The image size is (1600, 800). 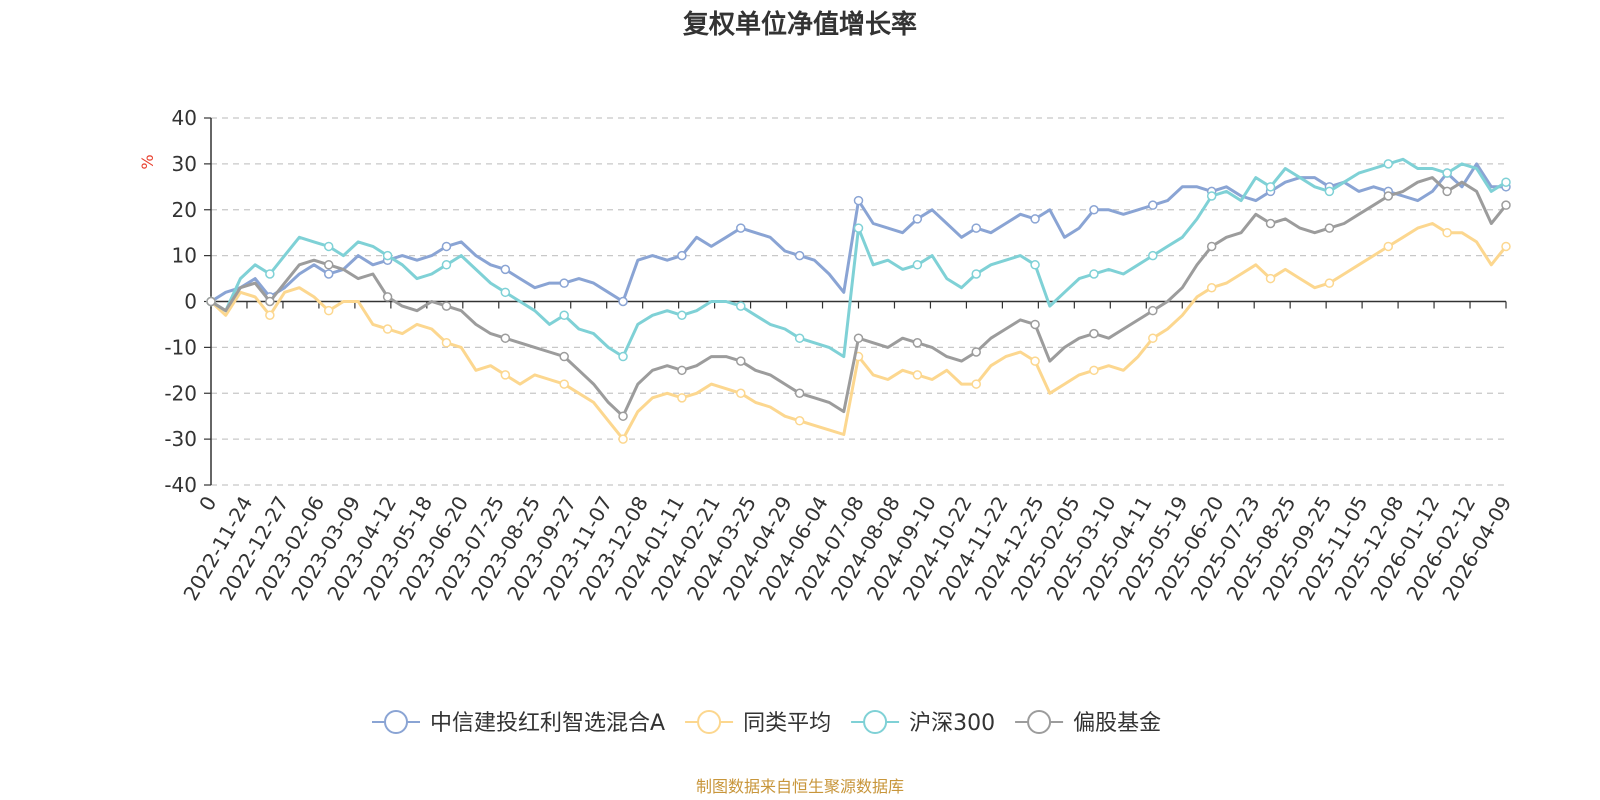 What do you see at coordinates (787, 723) in the screenshot?
I see `legend-label: 同类平均` at bounding box center [787, 723].